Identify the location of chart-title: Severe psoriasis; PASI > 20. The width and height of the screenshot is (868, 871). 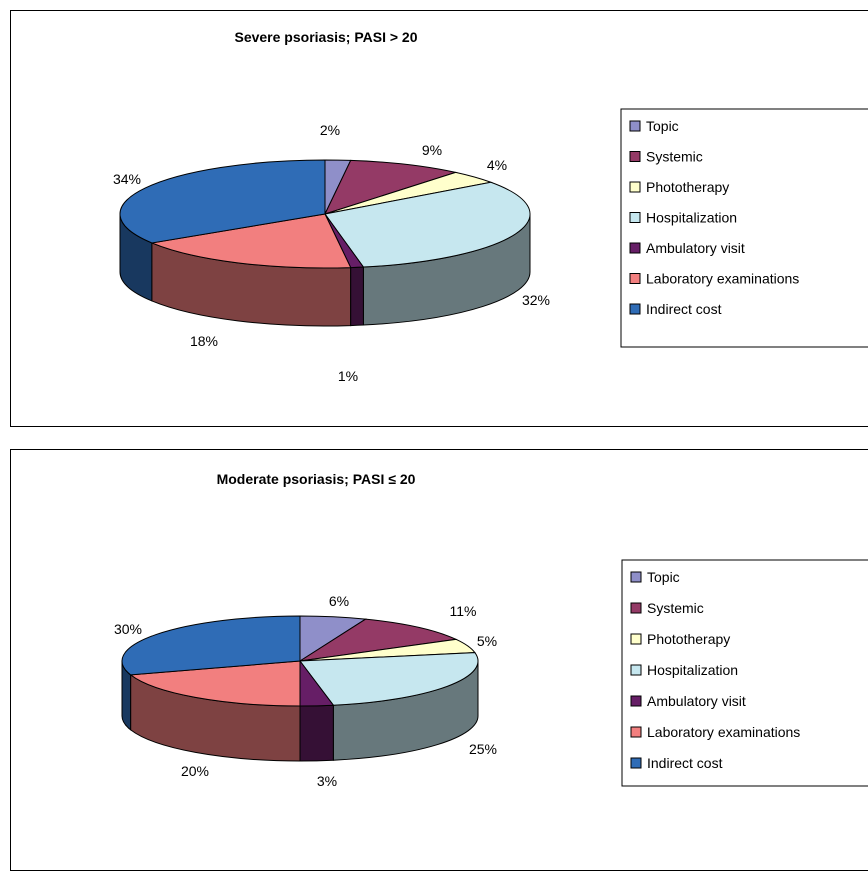
(325, 37).